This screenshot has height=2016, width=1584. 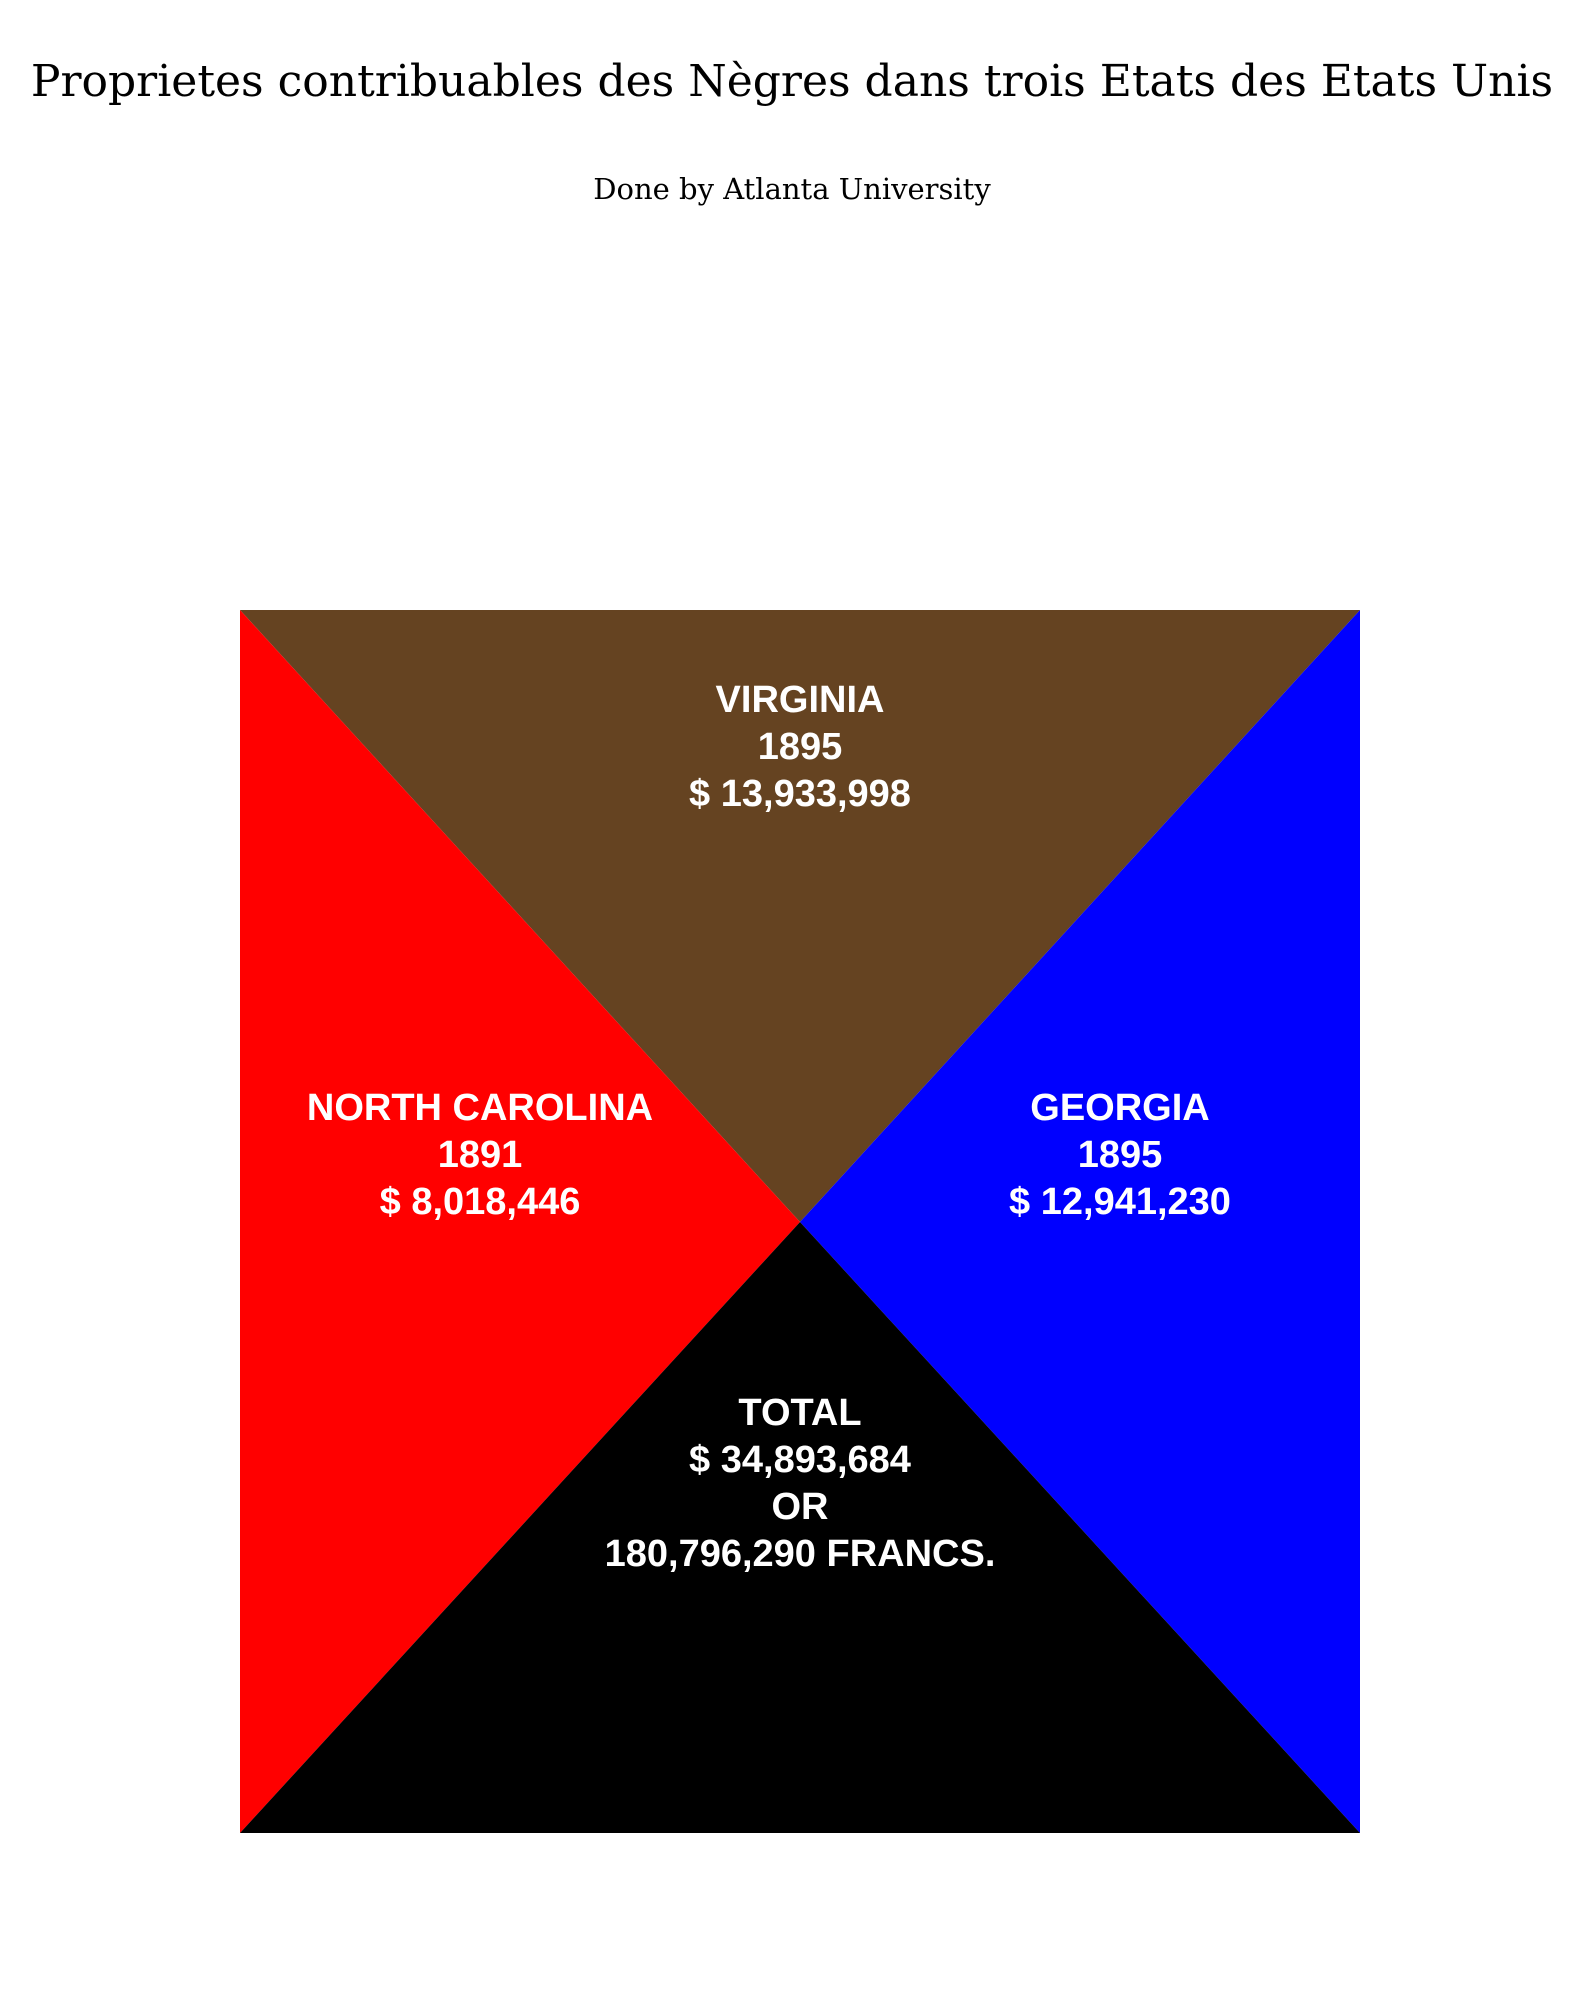 What do you see at coordinates (800, 1507) in the screenshot?
I see `label-bottom-extra_lines-0: OR` at bounding box center [800, 1507].